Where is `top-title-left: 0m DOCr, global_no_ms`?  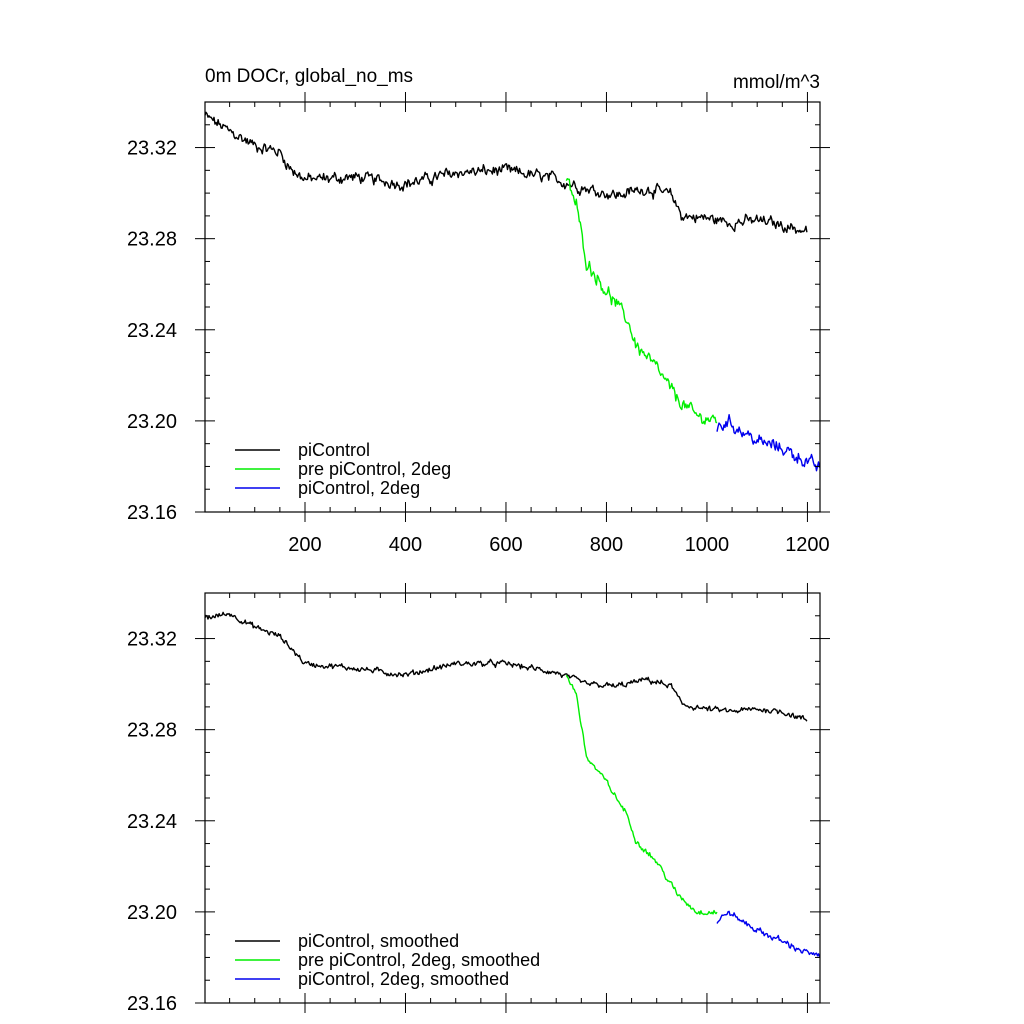 top-title-left: 0m DOCr, global_no_ms is located at coordinates (309, 76).